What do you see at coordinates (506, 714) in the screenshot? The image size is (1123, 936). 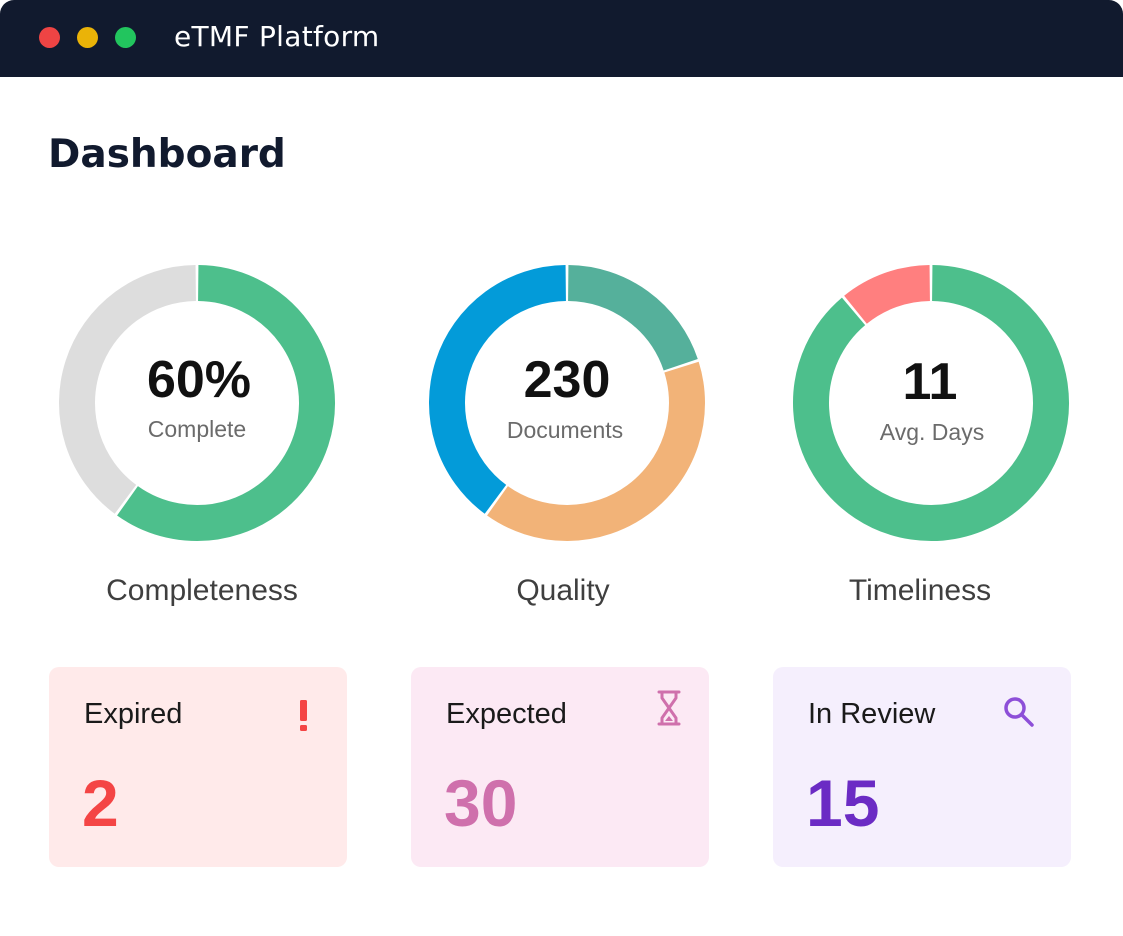 I see `expected-label: Expected` at bounding box center [506, 714].